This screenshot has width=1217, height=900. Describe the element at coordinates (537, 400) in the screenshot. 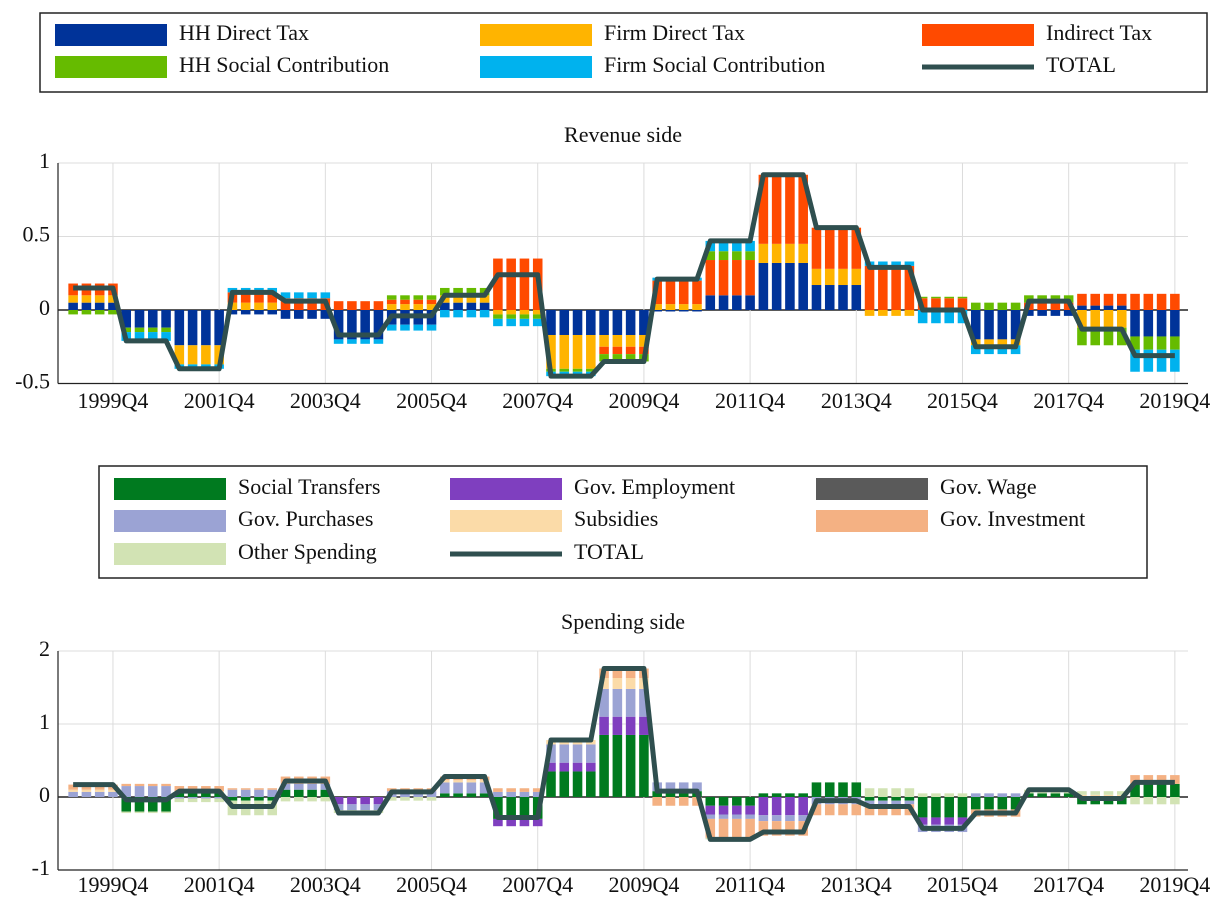

I see `x-tick-label: 2007Q4` at that location.